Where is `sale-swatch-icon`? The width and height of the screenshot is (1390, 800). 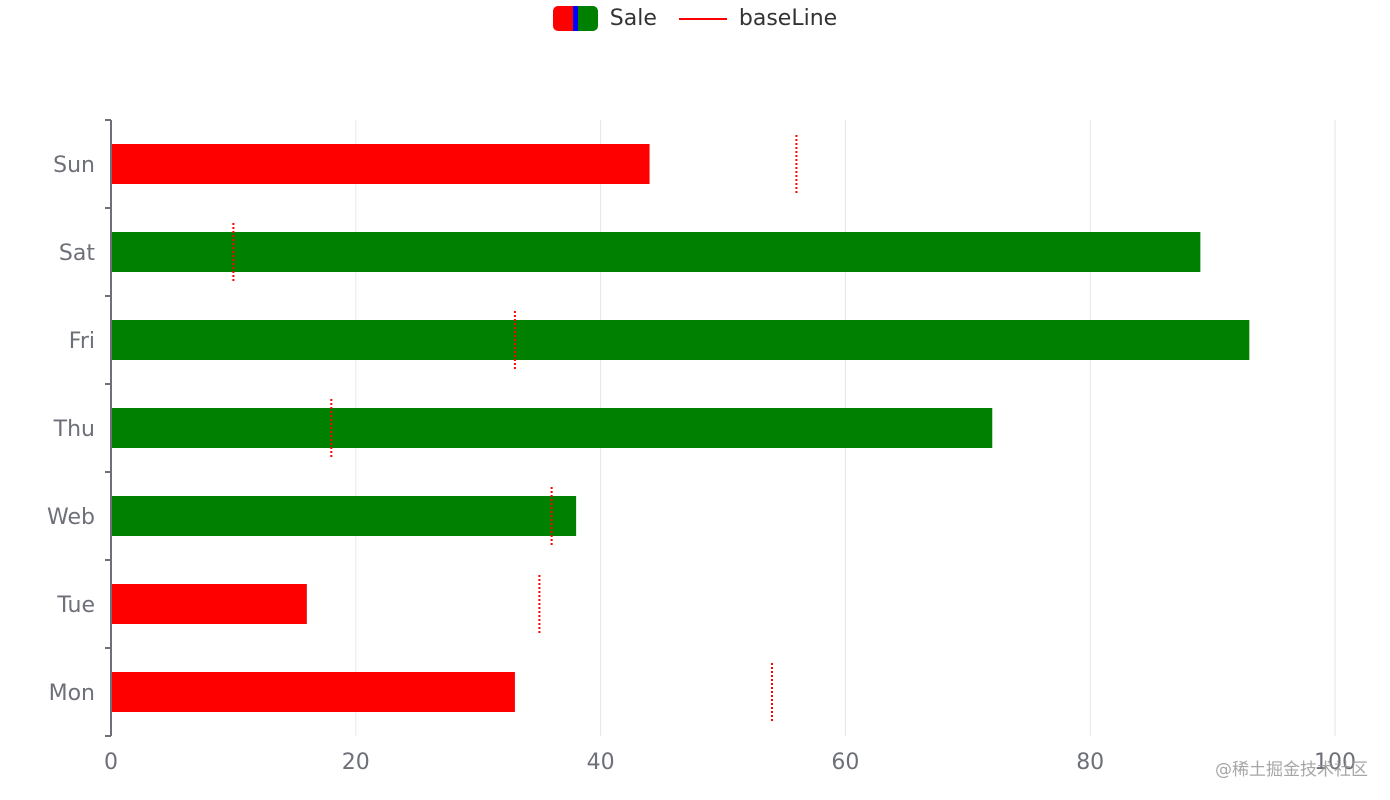
sale-swatch-icon is located at coordinates (575, 18).